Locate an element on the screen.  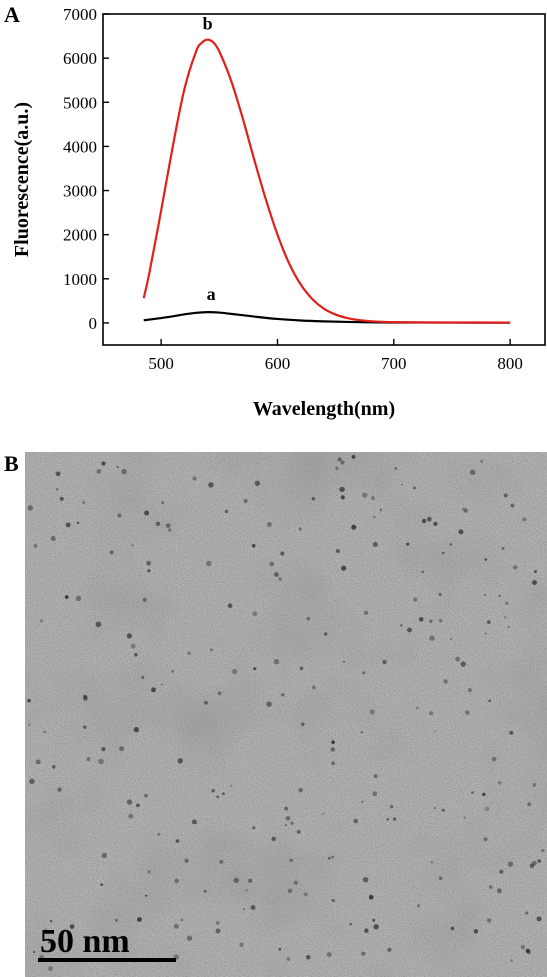
y-tick-label: 0 is located at coordinates (93, 323).